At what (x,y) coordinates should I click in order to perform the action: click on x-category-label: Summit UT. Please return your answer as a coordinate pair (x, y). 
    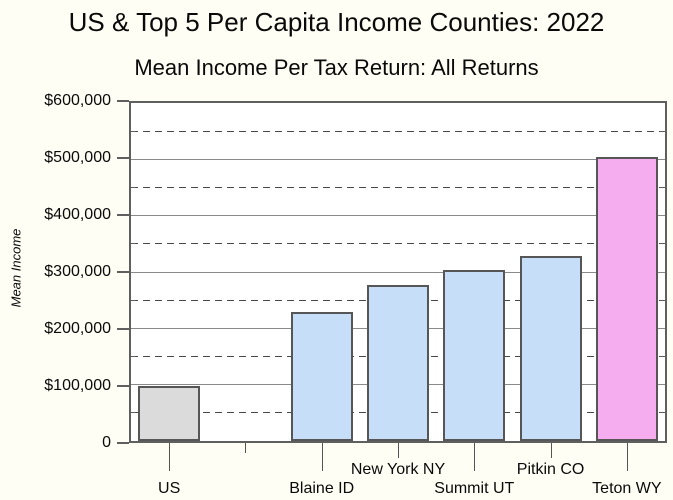
    Looking at the image, I should click on (474, 488).